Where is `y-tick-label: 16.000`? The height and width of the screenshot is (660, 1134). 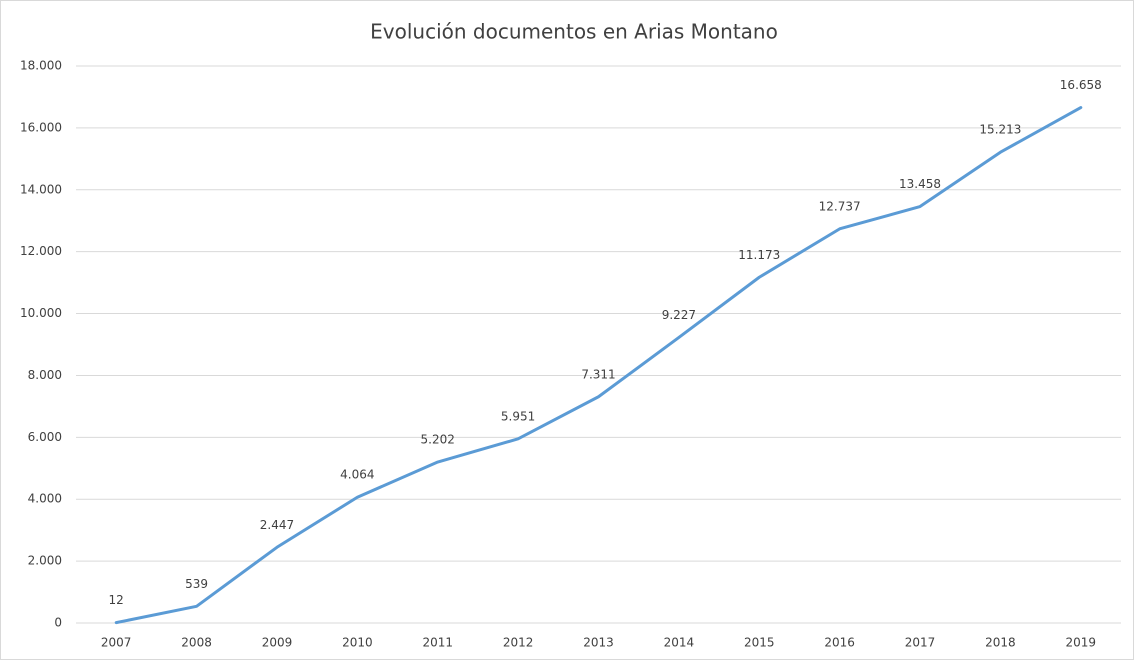
y-tick-label: 16.000 is located at coordinates (41, 127).